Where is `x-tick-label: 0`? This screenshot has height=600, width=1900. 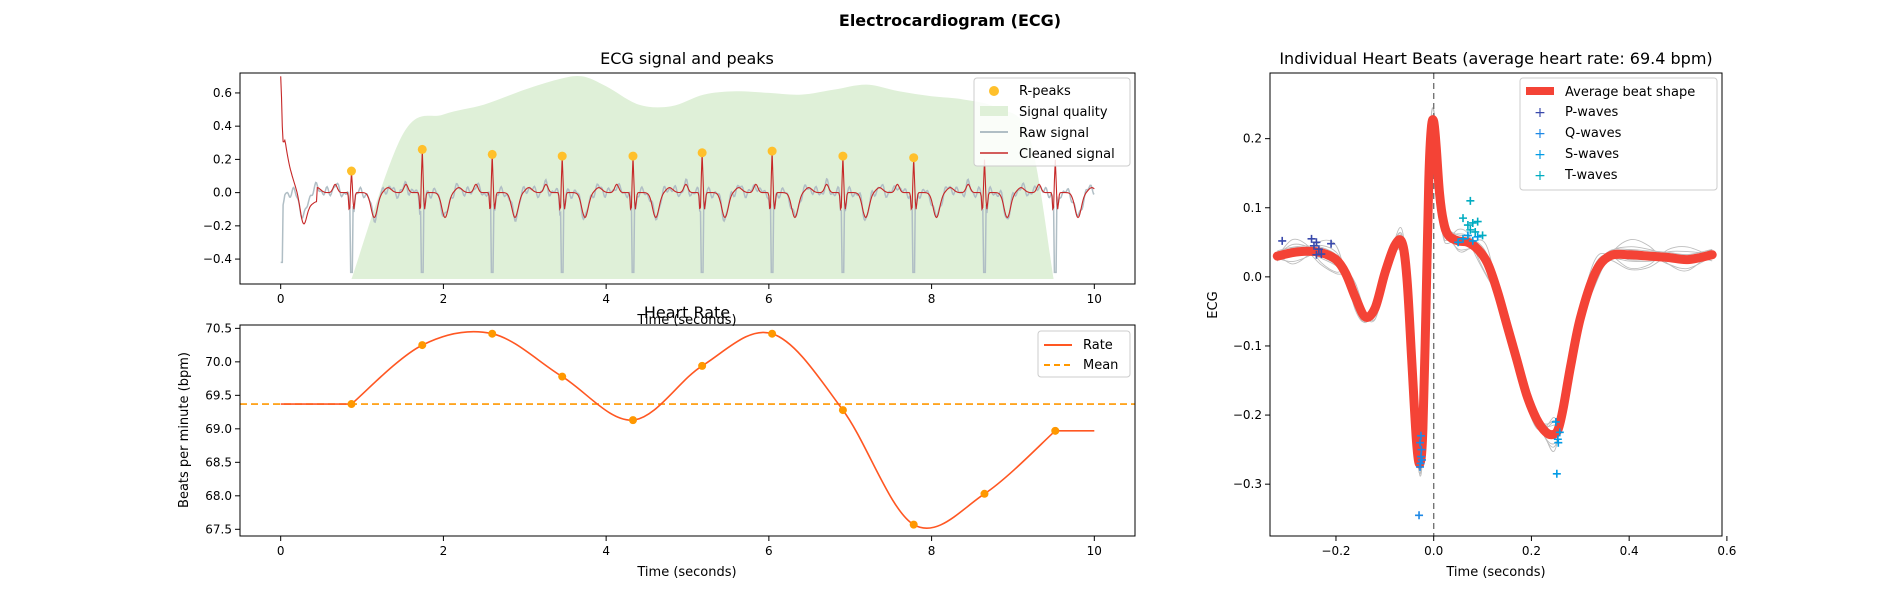 x-tick-label: 0 is located at coordinates (281, 551).